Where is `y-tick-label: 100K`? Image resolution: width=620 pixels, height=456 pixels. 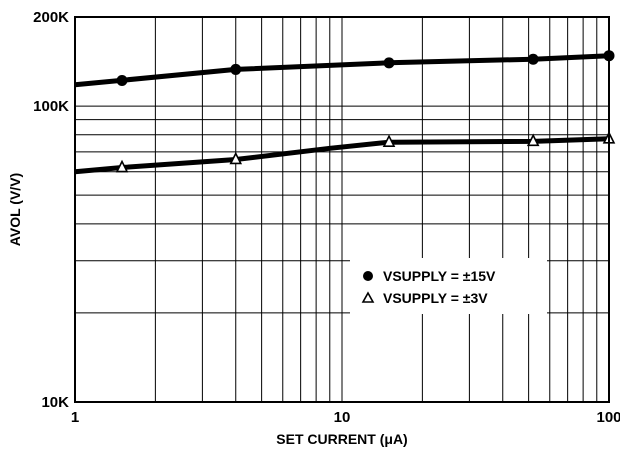
y-tick-label: 100K is located at coordinates (51, 106).